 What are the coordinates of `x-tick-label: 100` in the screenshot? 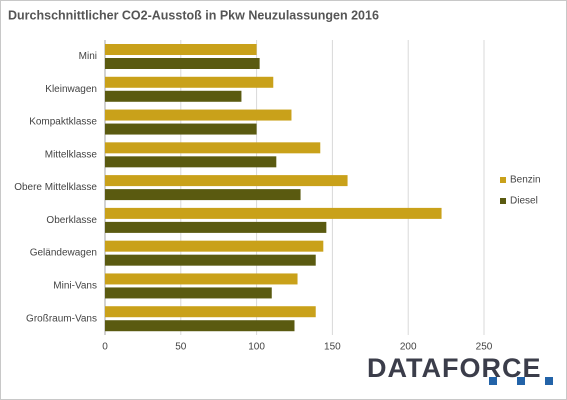 It's located at (256, 347).